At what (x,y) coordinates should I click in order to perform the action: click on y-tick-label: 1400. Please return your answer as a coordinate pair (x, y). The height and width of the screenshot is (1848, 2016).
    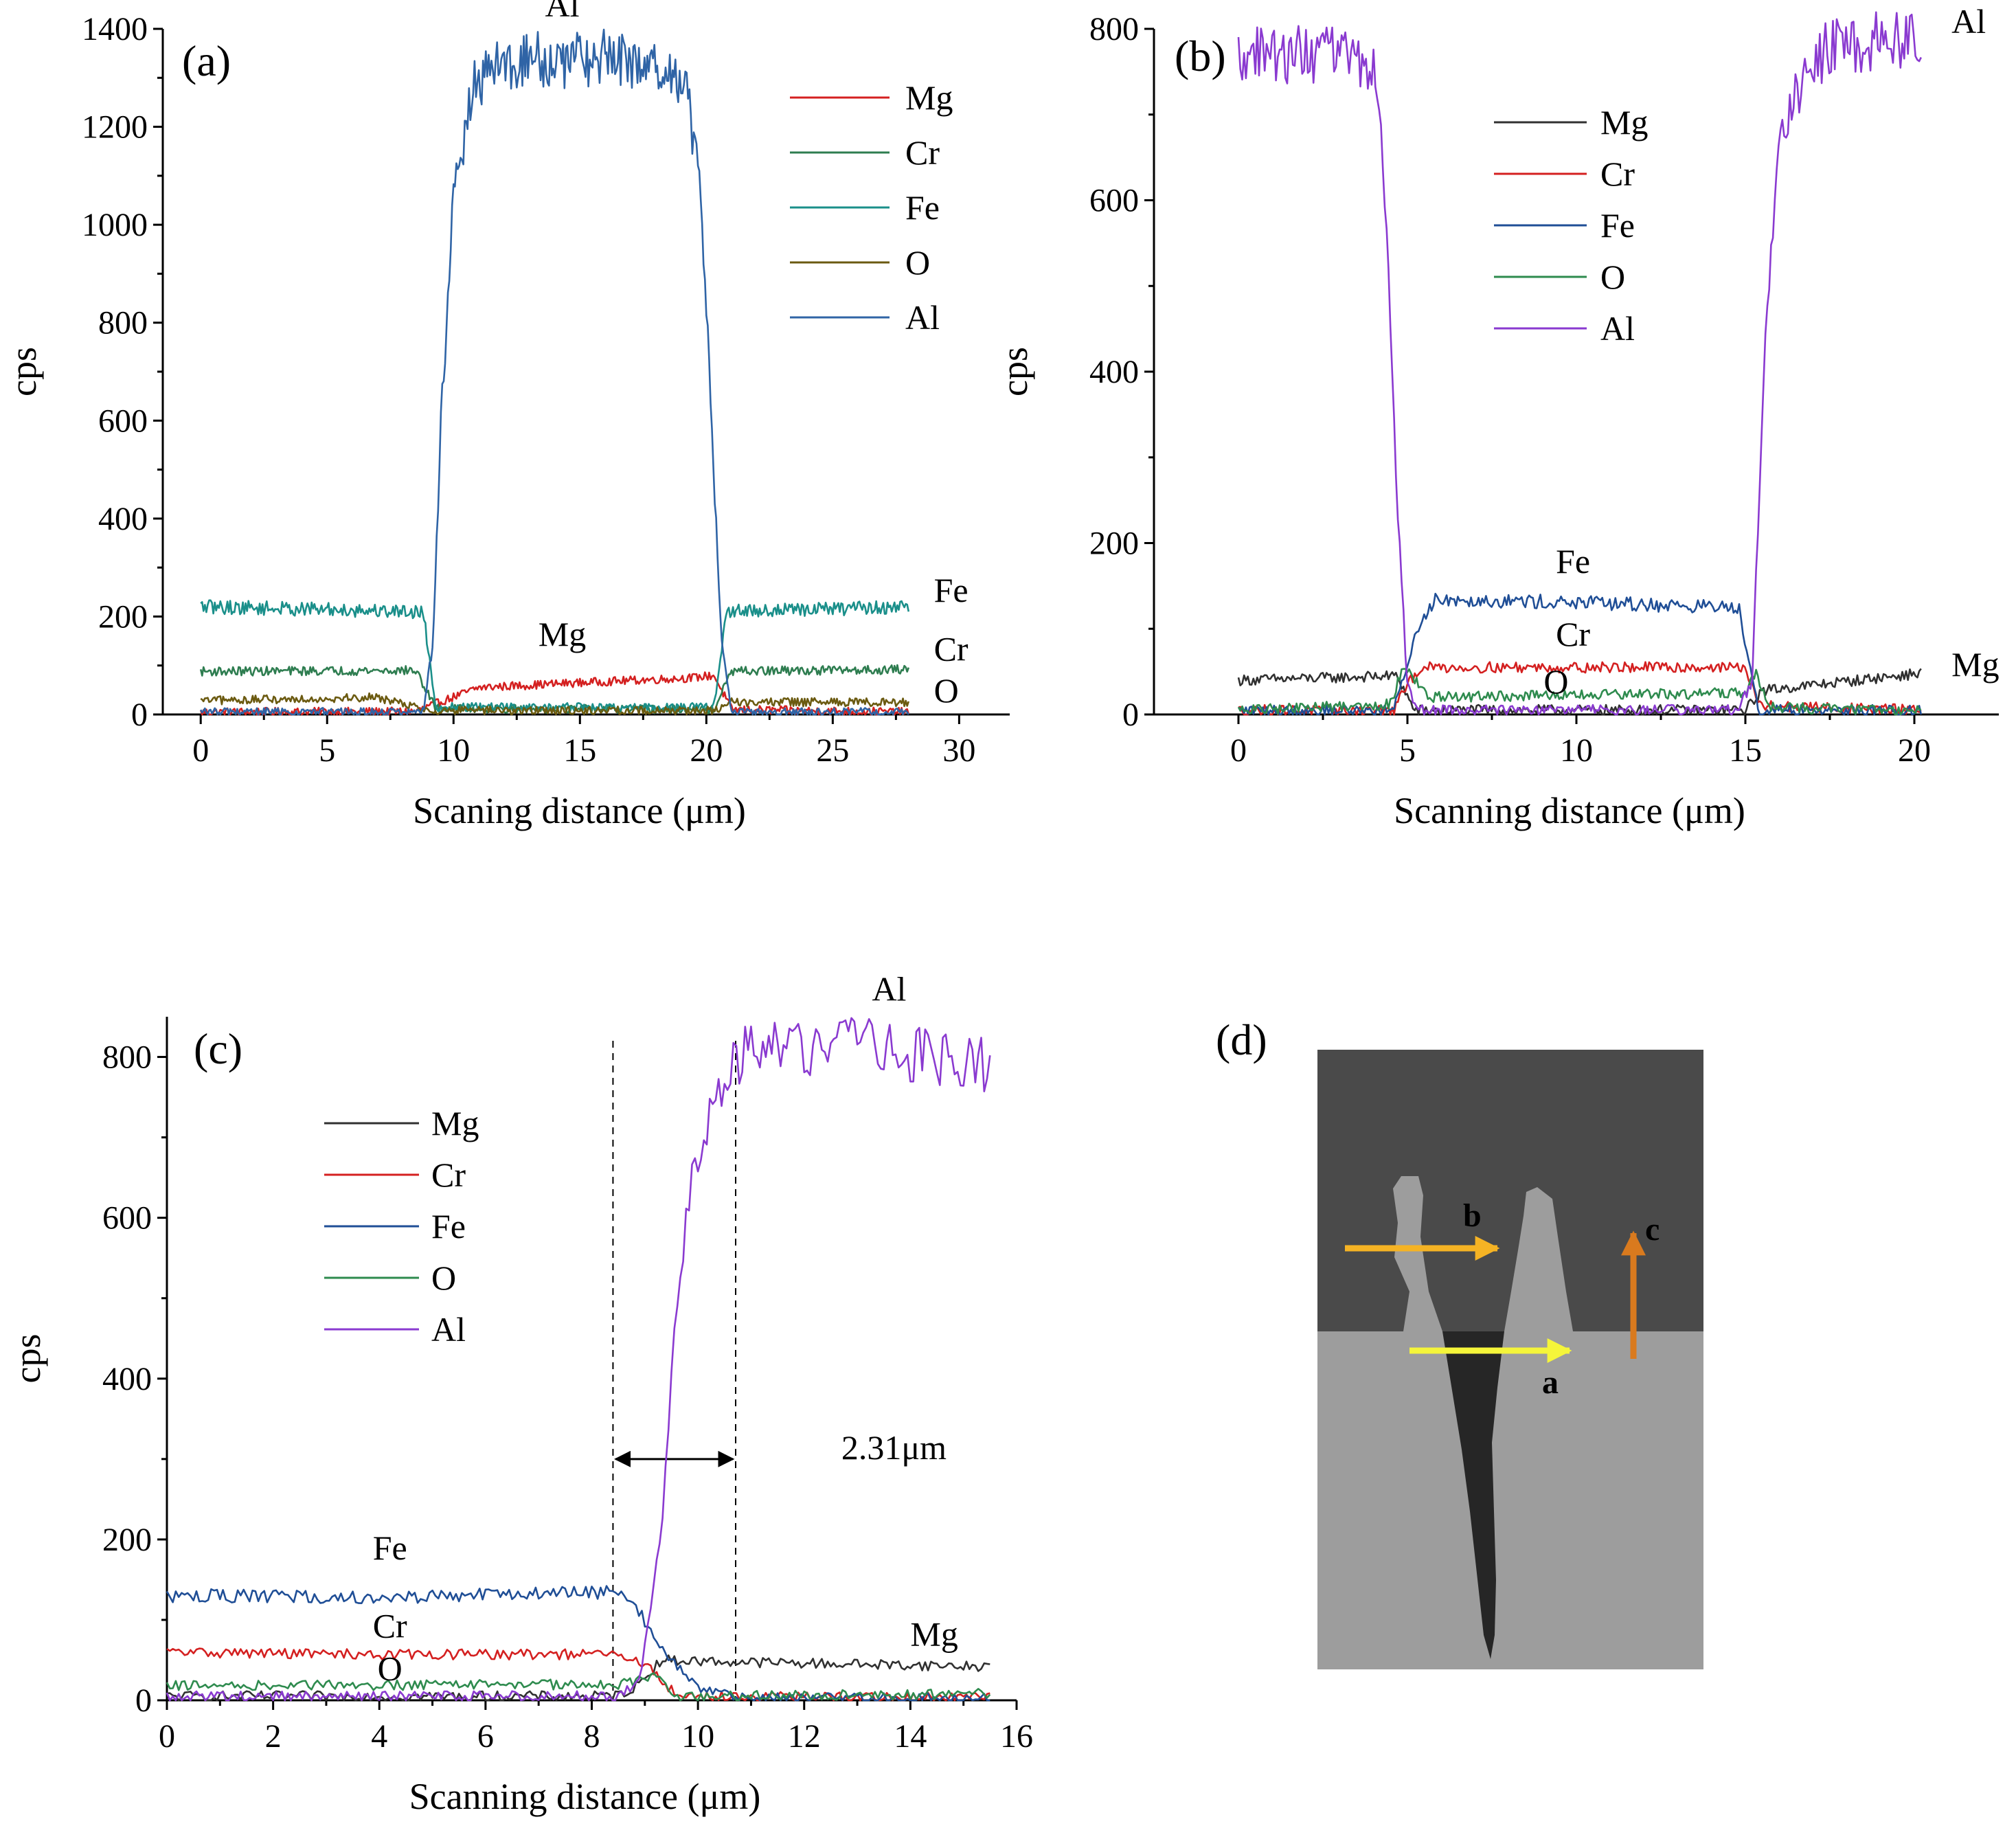
    Looking at the image, I should click on (115, 29).